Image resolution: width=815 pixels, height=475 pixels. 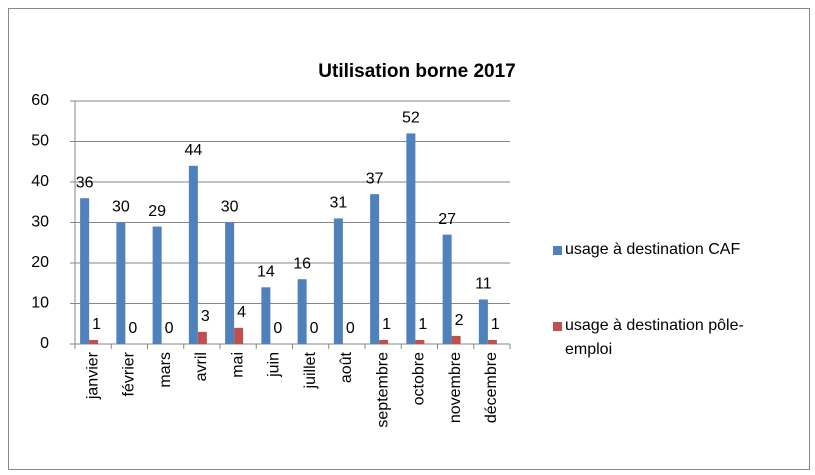 What do you see at coordinates (310, 370) in the screenshot?
I see `x-tick-label: juillet` at bounding box center [310, 370].